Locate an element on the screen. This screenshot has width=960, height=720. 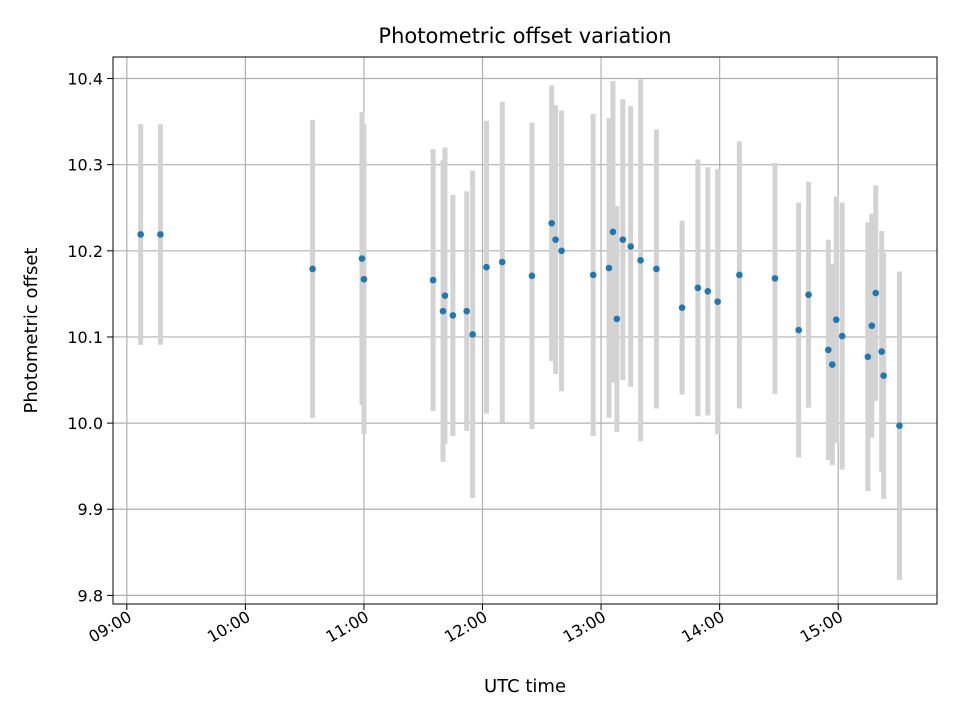
y-tick-label: 10.2 is located at coordinates (85, 251).